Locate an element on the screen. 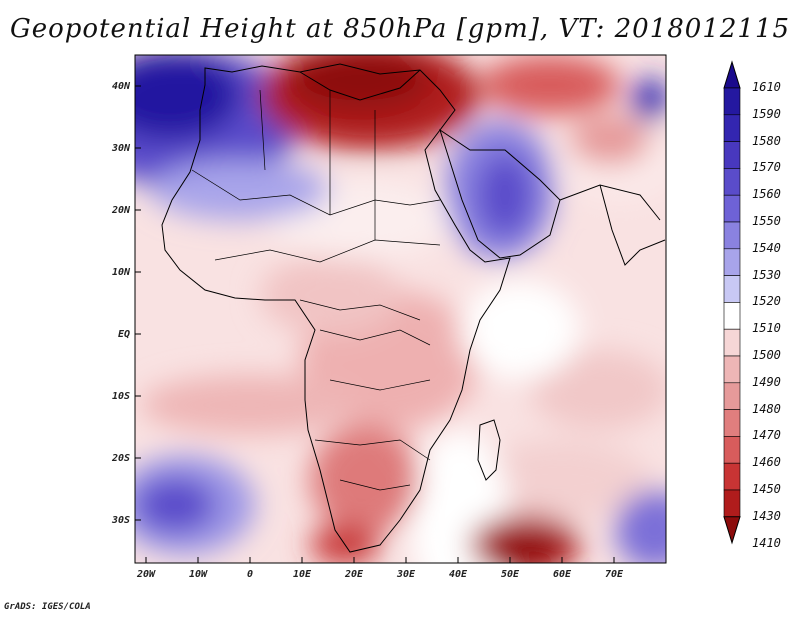 This screenshot has height=618, width=800. colorbar-top-arrow is located at coordinates (732, 74).